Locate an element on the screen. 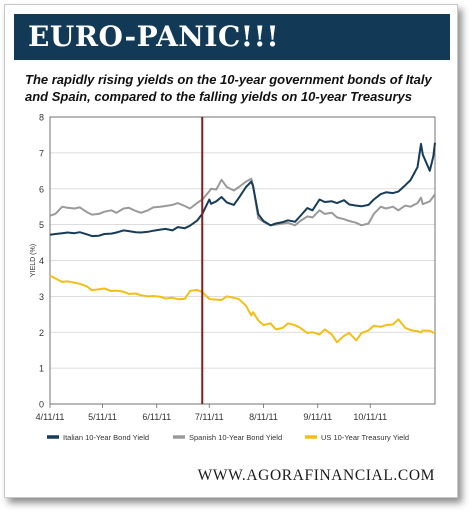 The image size is (470, 511). x-tick-label: 7/11/11 is located at coordinates (209, 417).